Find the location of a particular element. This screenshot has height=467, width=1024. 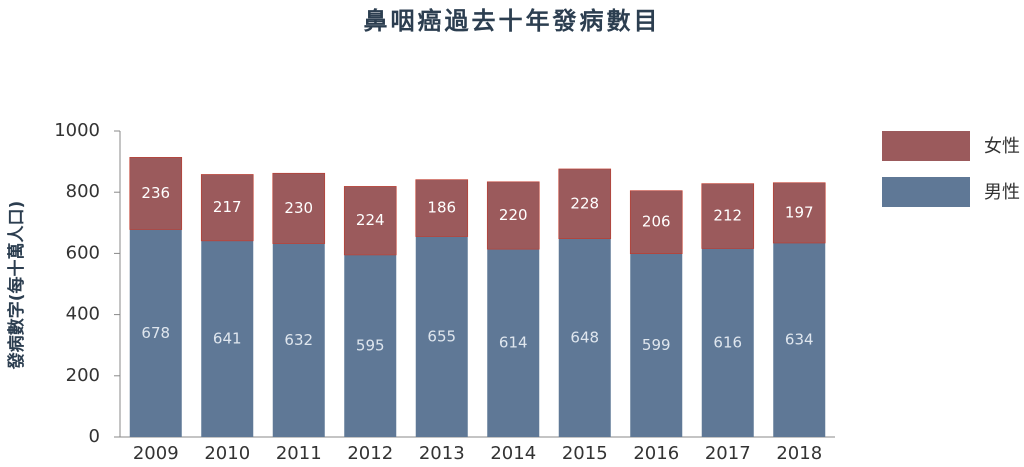

data-label: 595 is located at coordinates (370, 345).